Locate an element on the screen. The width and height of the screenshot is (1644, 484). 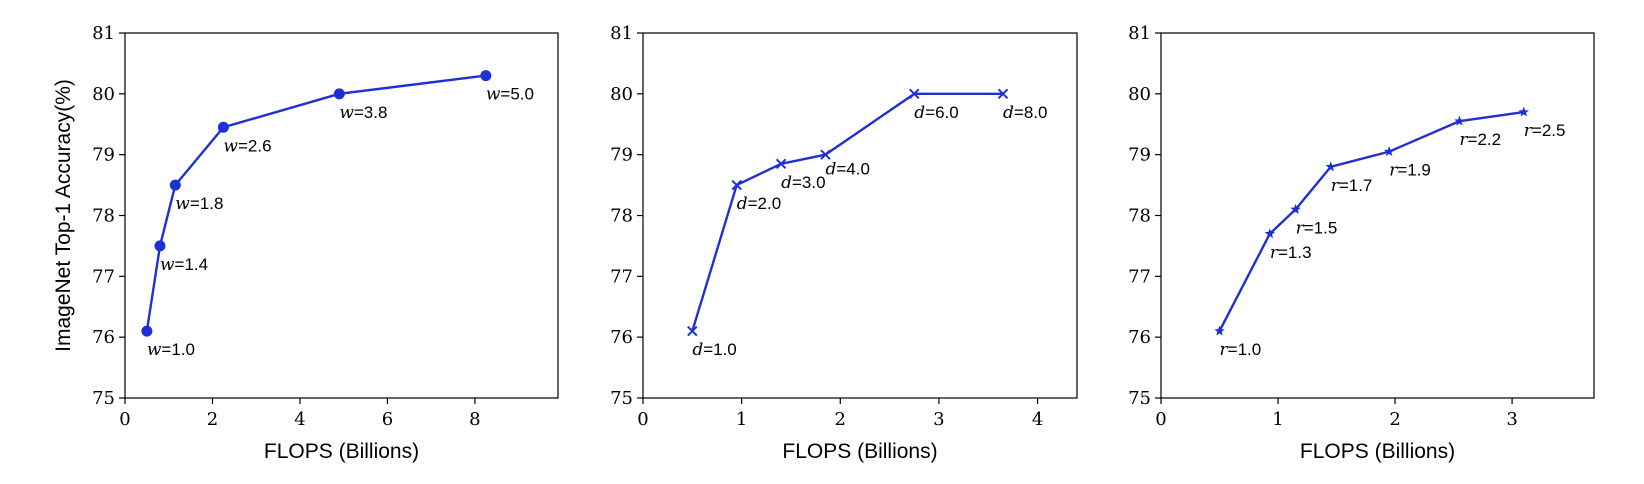
data-point-label-value: =2.6 is located at coordinates (255, 145).